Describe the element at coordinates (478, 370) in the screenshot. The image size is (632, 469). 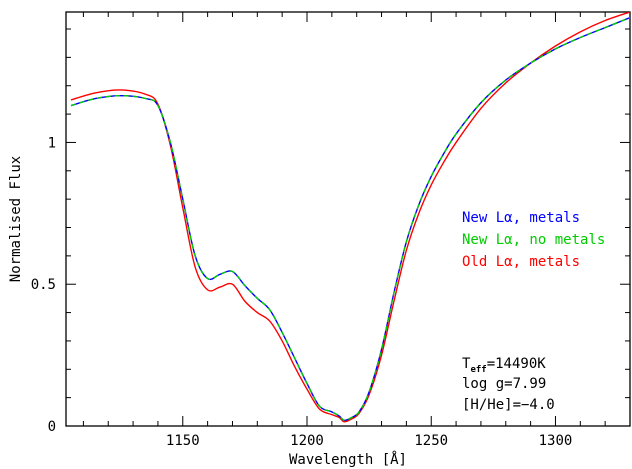
I see `teff-subscript: eff` at that location.